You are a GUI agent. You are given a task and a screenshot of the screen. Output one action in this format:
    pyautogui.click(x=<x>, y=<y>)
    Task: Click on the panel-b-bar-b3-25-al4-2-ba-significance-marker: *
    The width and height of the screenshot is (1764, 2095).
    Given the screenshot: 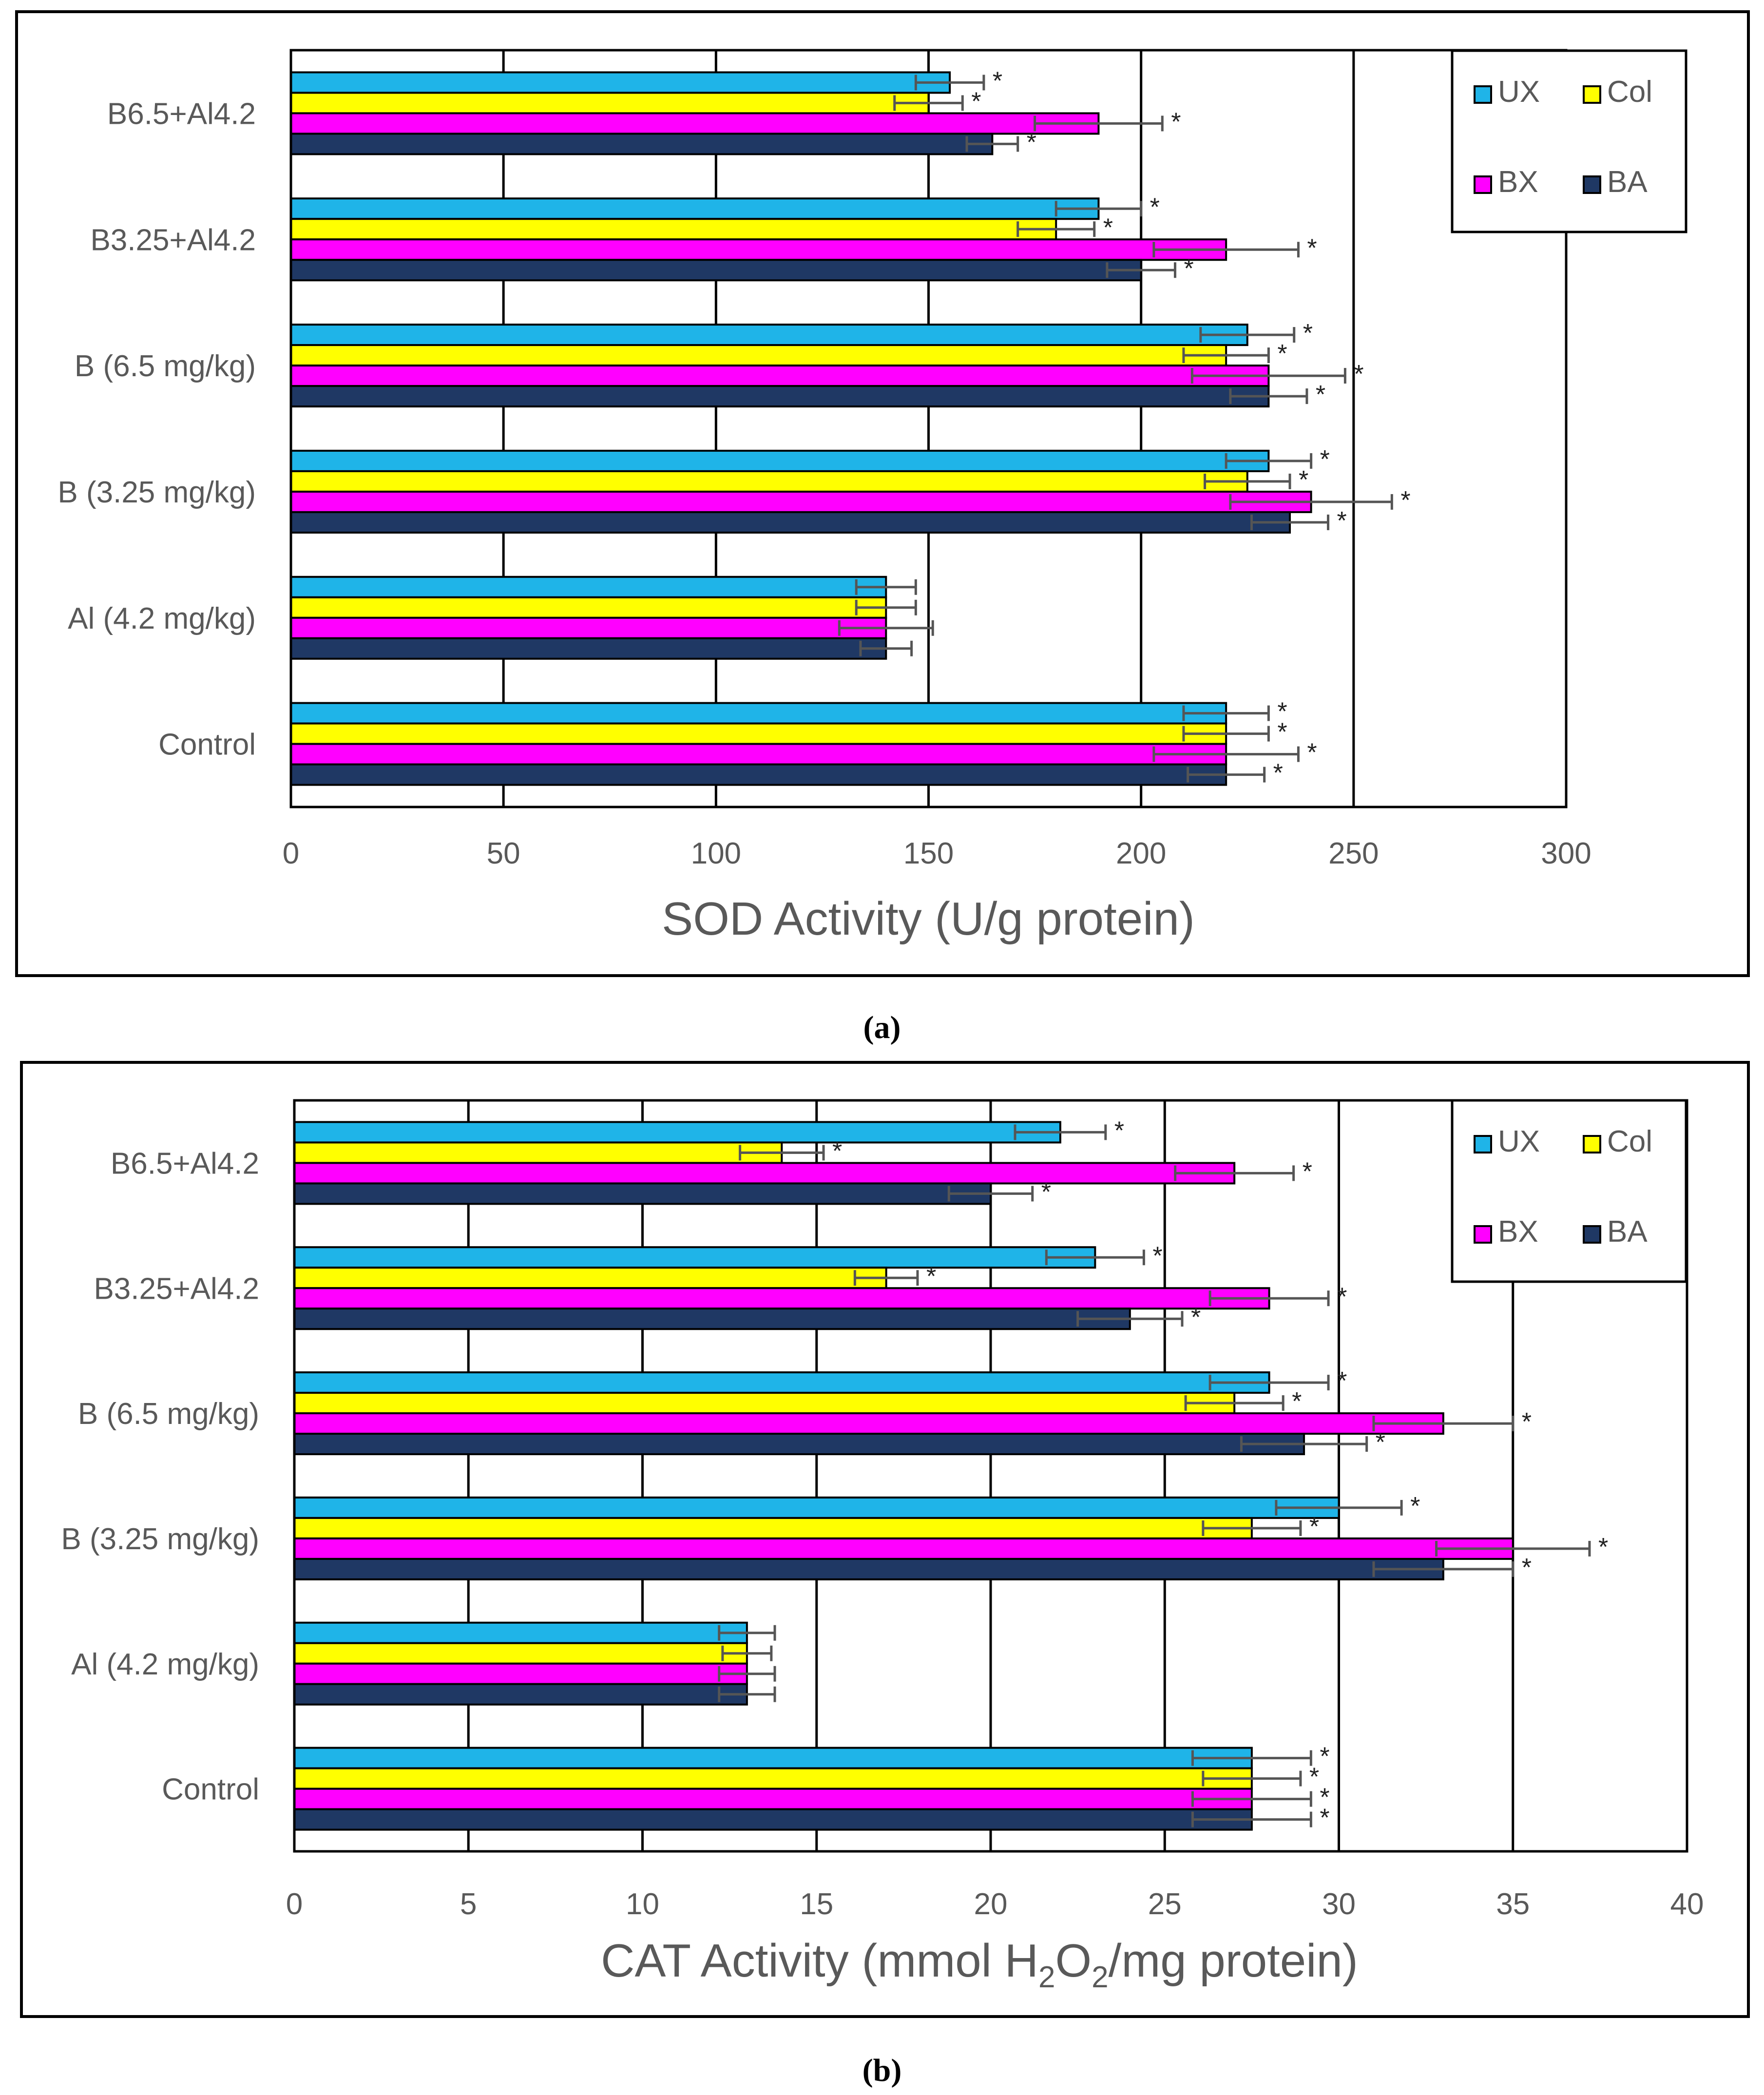 What is the action you would take?
    pyautogui.click(x=1196, y=1317)
    